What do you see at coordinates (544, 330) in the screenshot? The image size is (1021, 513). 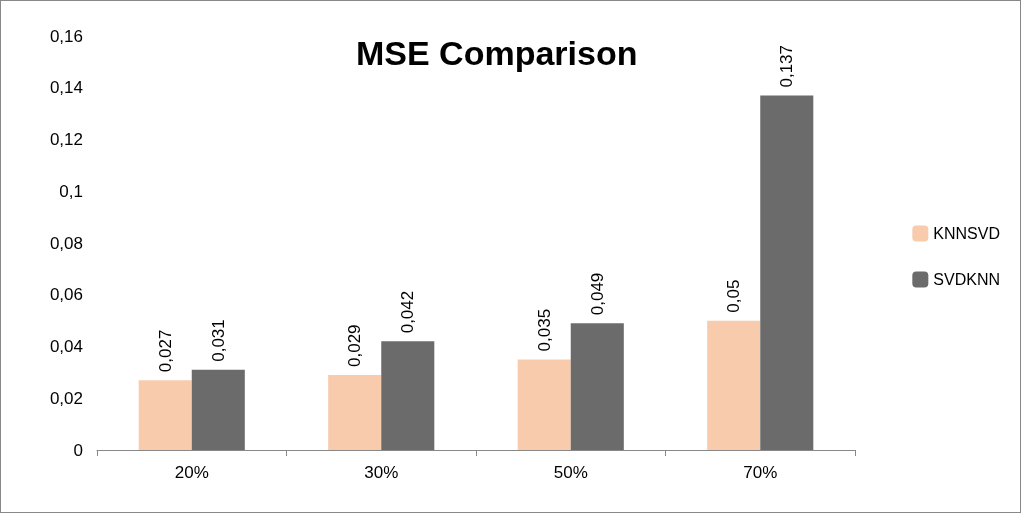 I see `data-label: 0,035` at bounding box center [544, 330].